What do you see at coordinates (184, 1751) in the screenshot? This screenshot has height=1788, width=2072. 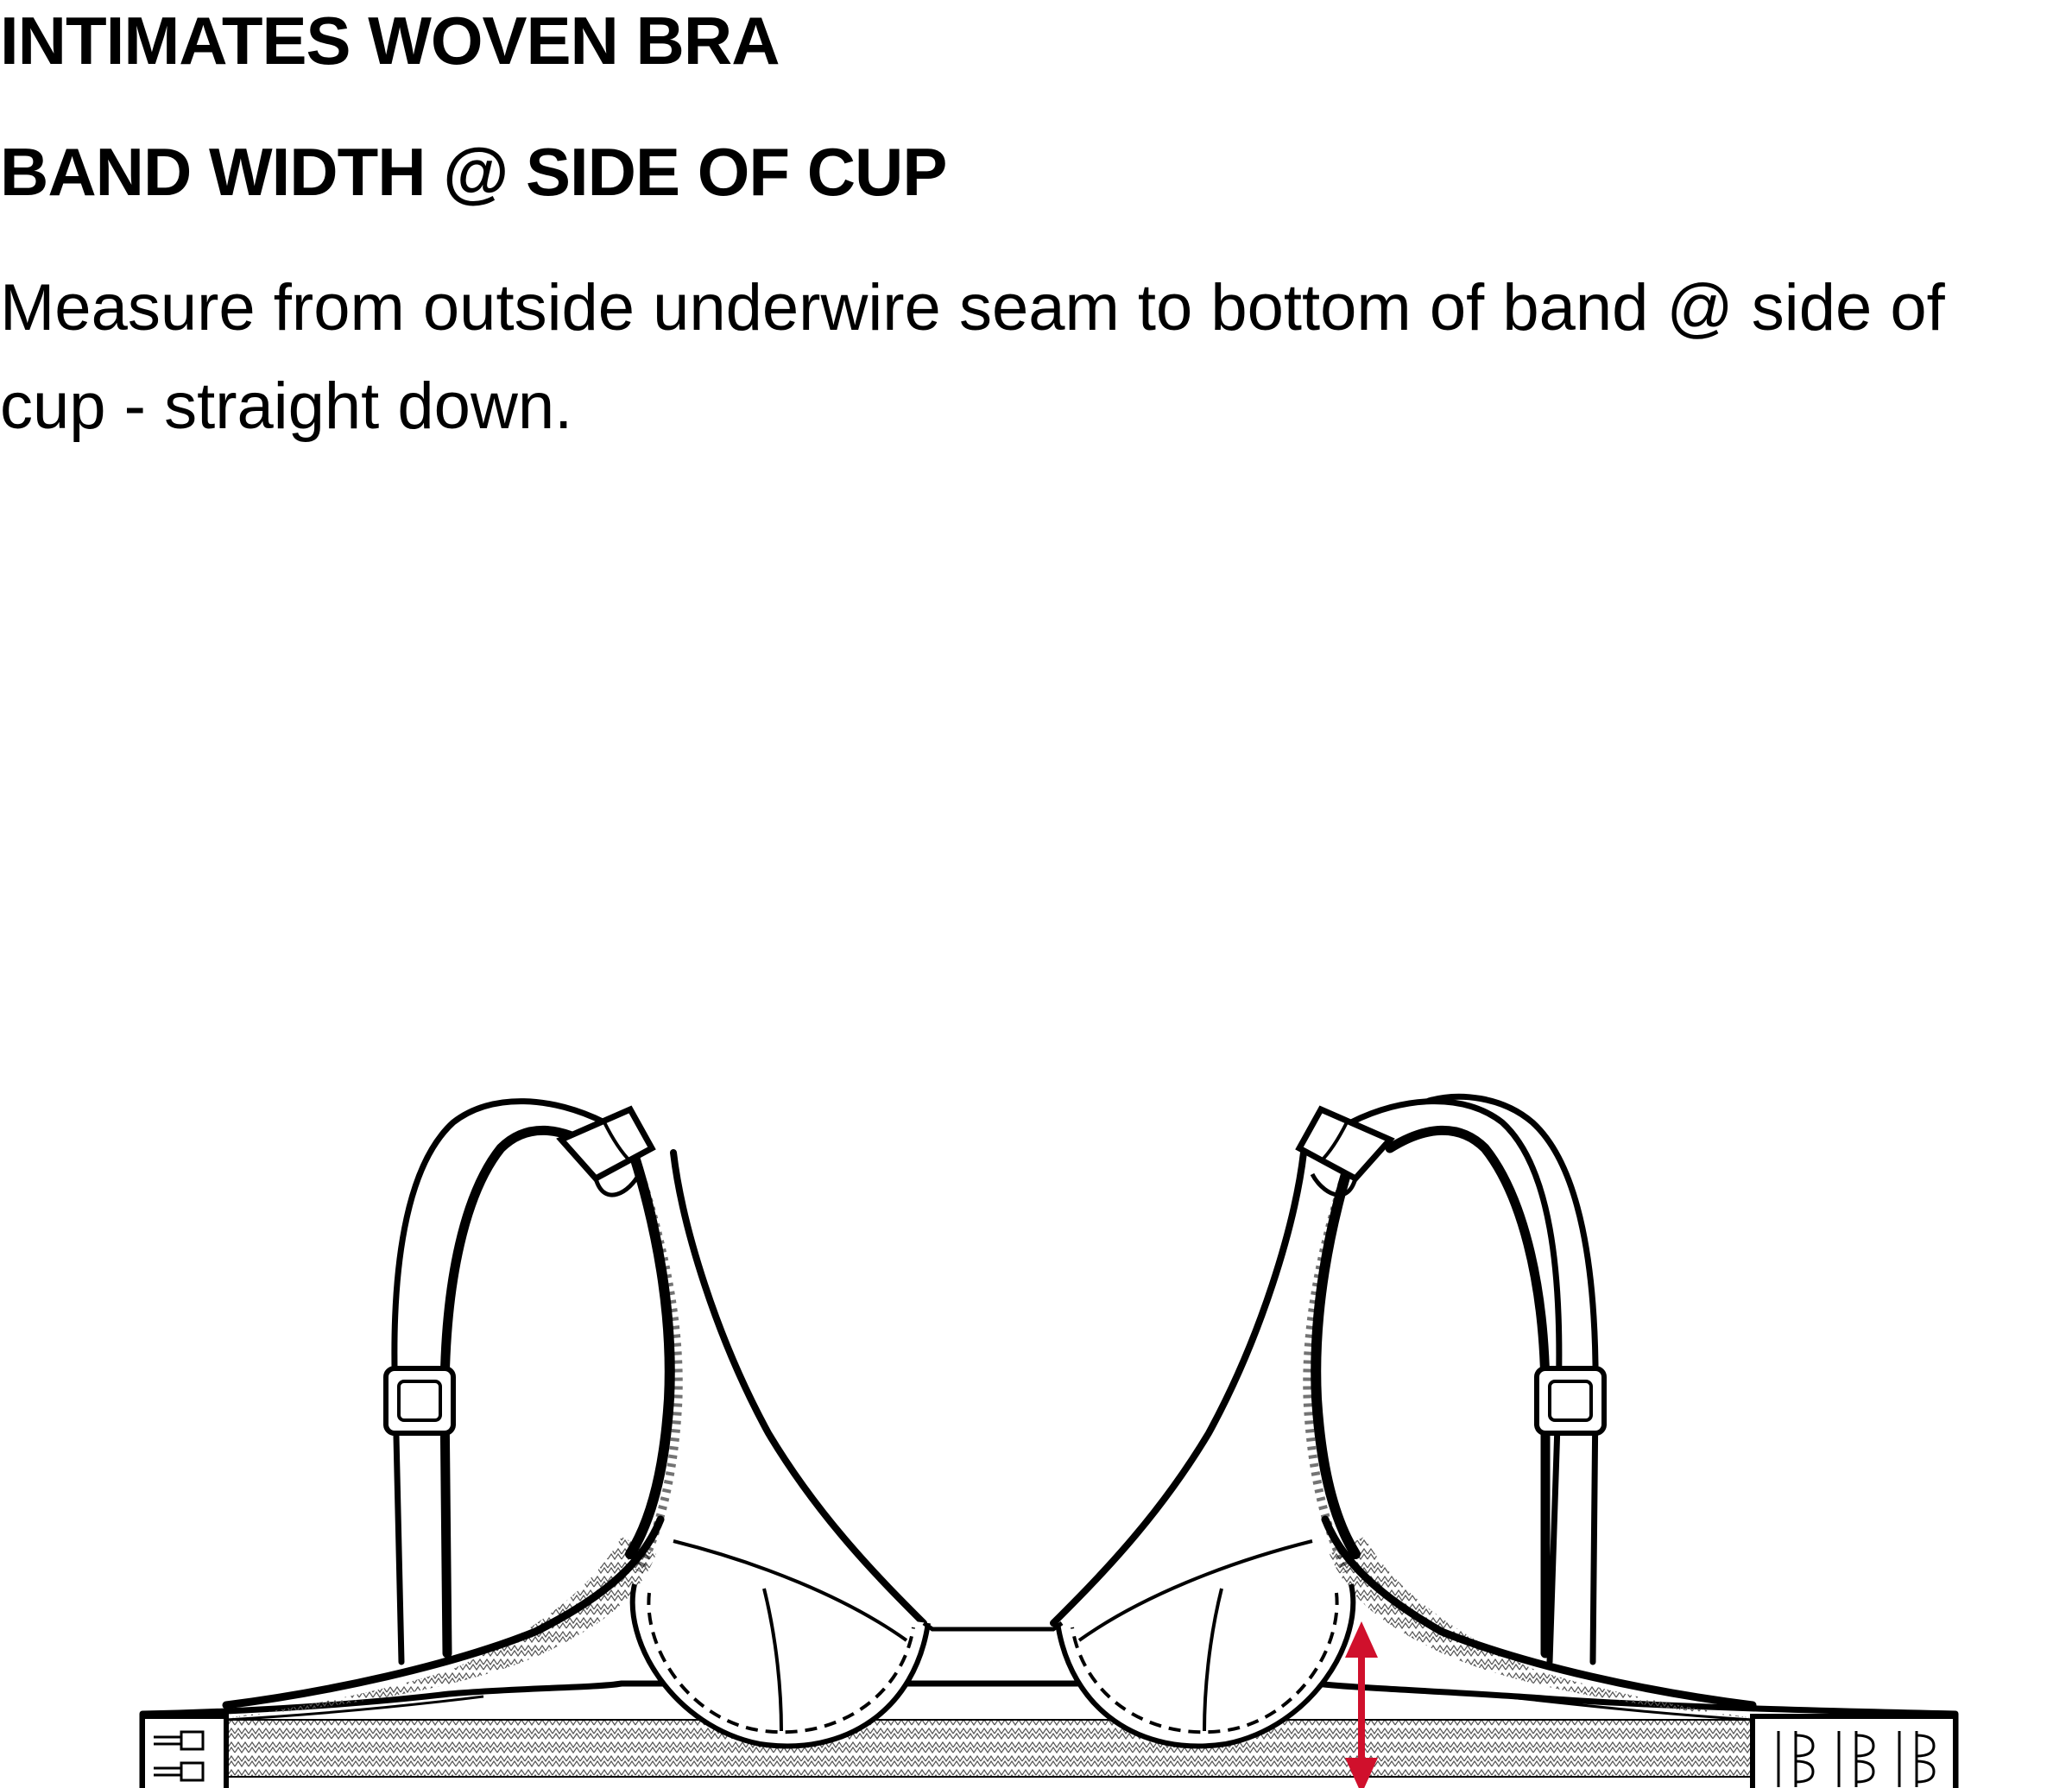 I see `eye-closure` at bounding box center [184, 1751].